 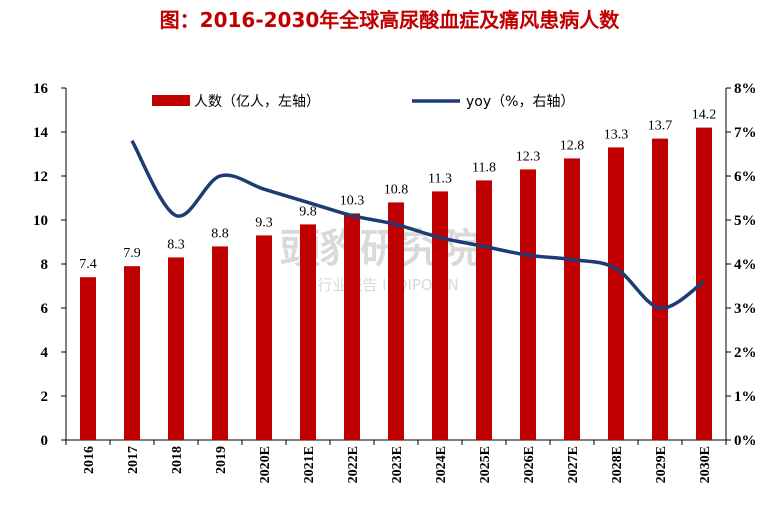 I want to click on y-right-tick-label: 3%, so click(x=745, y=309).